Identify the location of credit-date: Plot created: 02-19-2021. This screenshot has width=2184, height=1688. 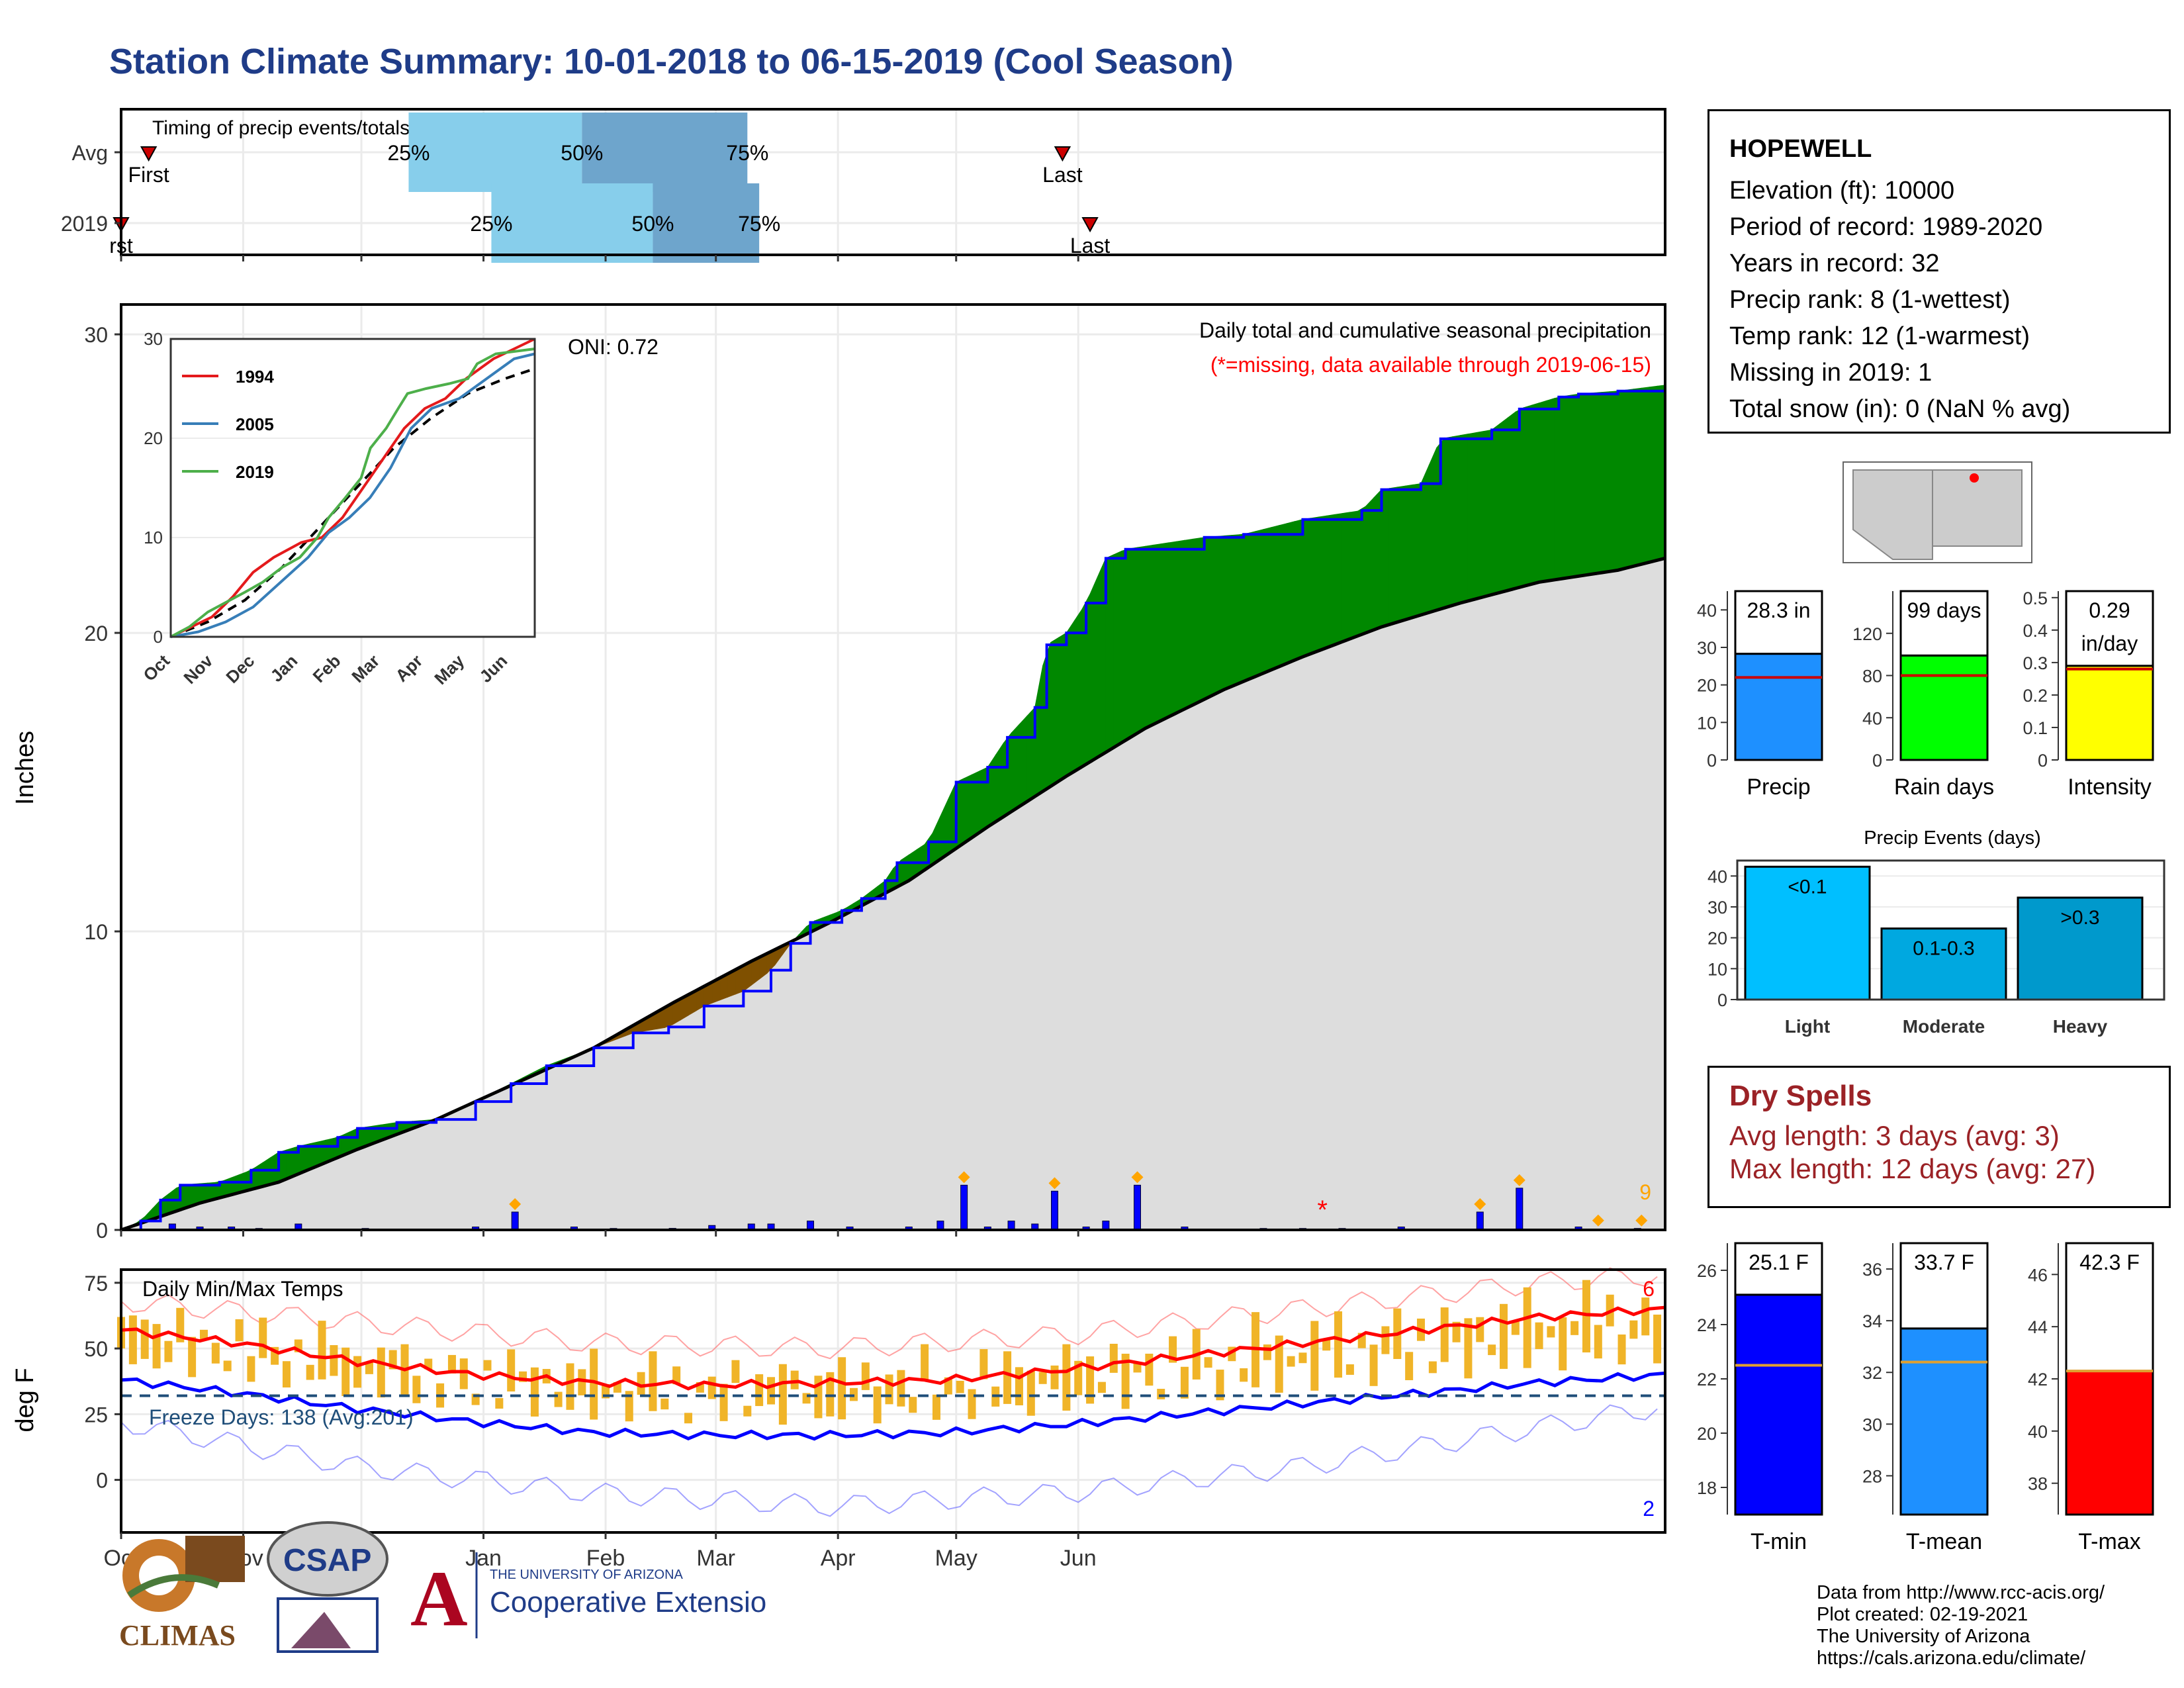
(1922, 1614).